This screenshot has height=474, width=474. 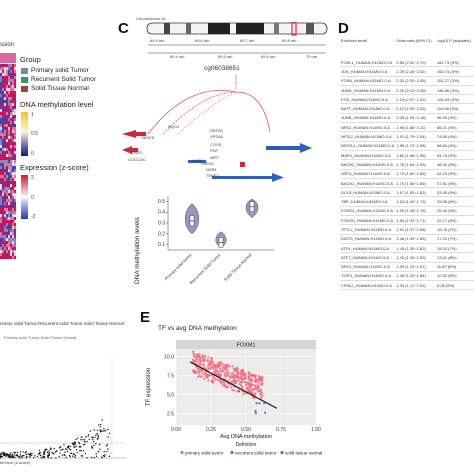 What do you see at coordinates (454, 257) in the screenshot?
I see `table-cell: 13.41 (8%)` at bounding box center [454, 257].